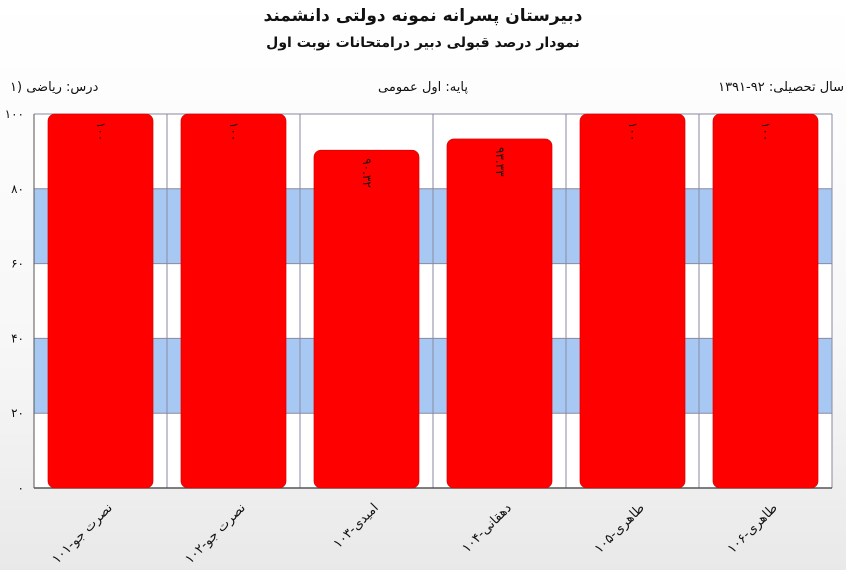 The image size is (846, 570). I want to click on x-tick-label: نصرت جو-۱۰۲, so click(215, 534).